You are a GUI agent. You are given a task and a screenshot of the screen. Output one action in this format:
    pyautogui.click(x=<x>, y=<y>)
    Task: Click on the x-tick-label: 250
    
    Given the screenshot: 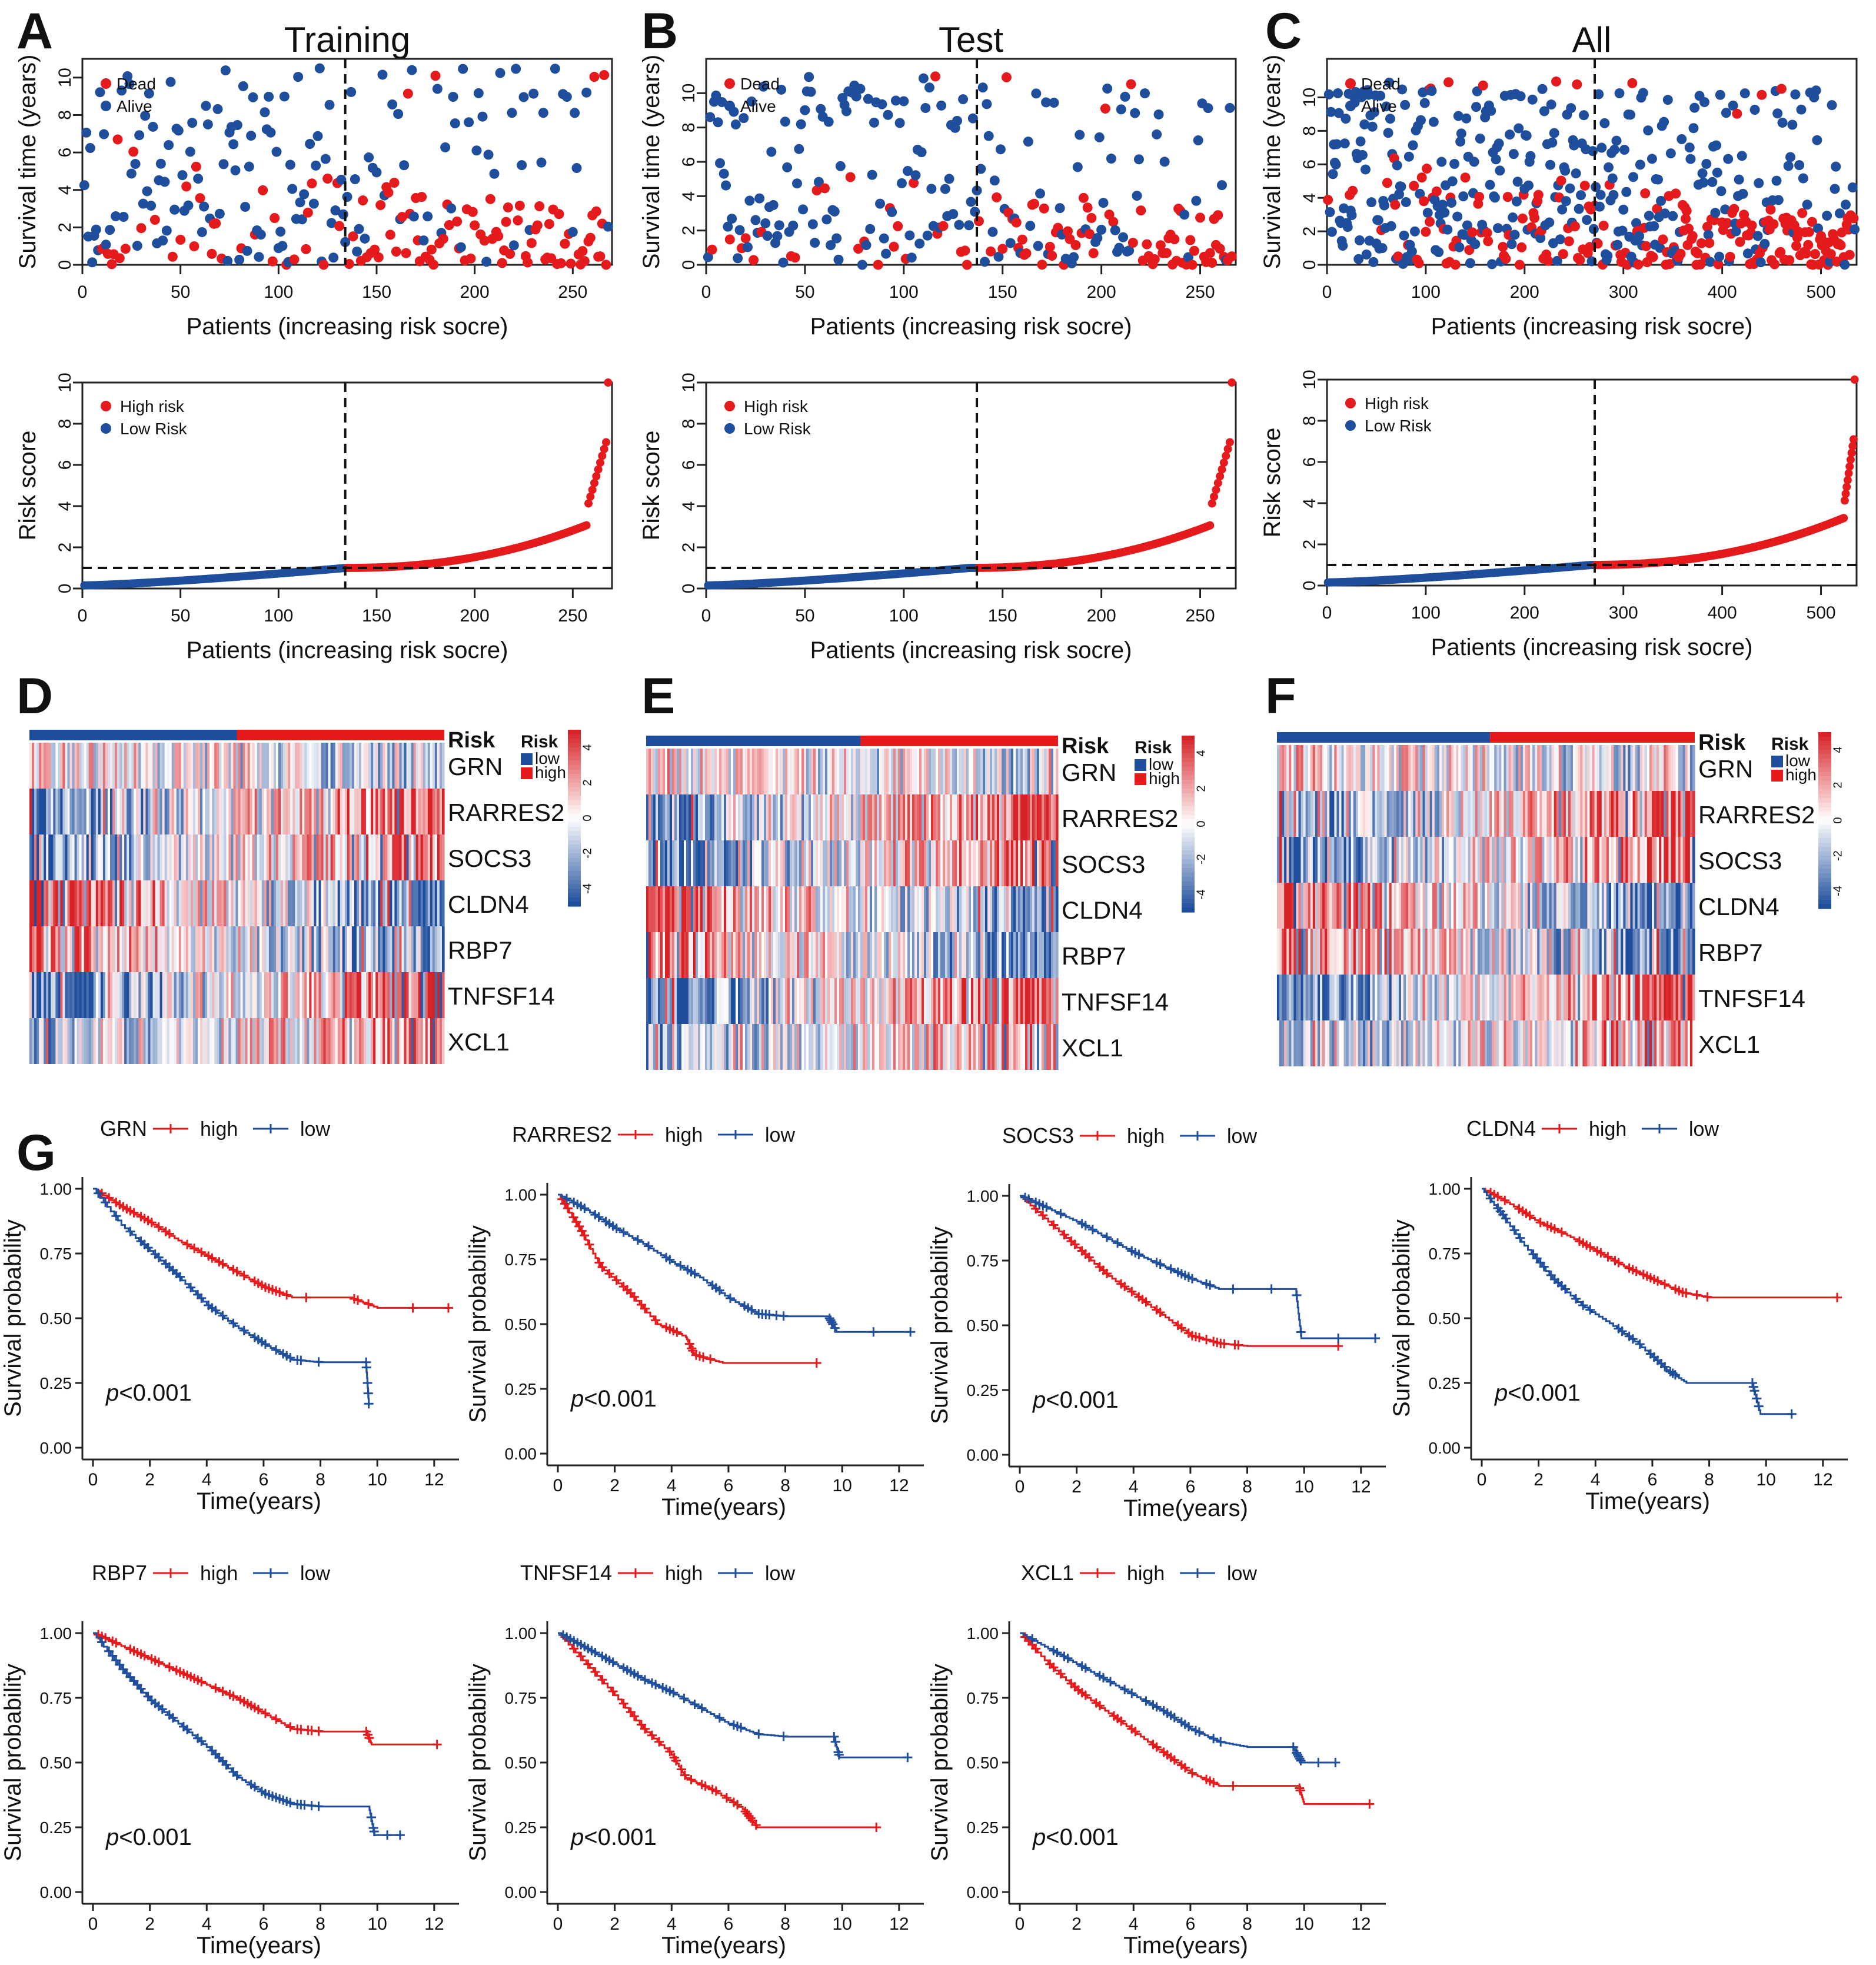 What is the action you would take?
    pyautogui.click(x=572, y=616)
    